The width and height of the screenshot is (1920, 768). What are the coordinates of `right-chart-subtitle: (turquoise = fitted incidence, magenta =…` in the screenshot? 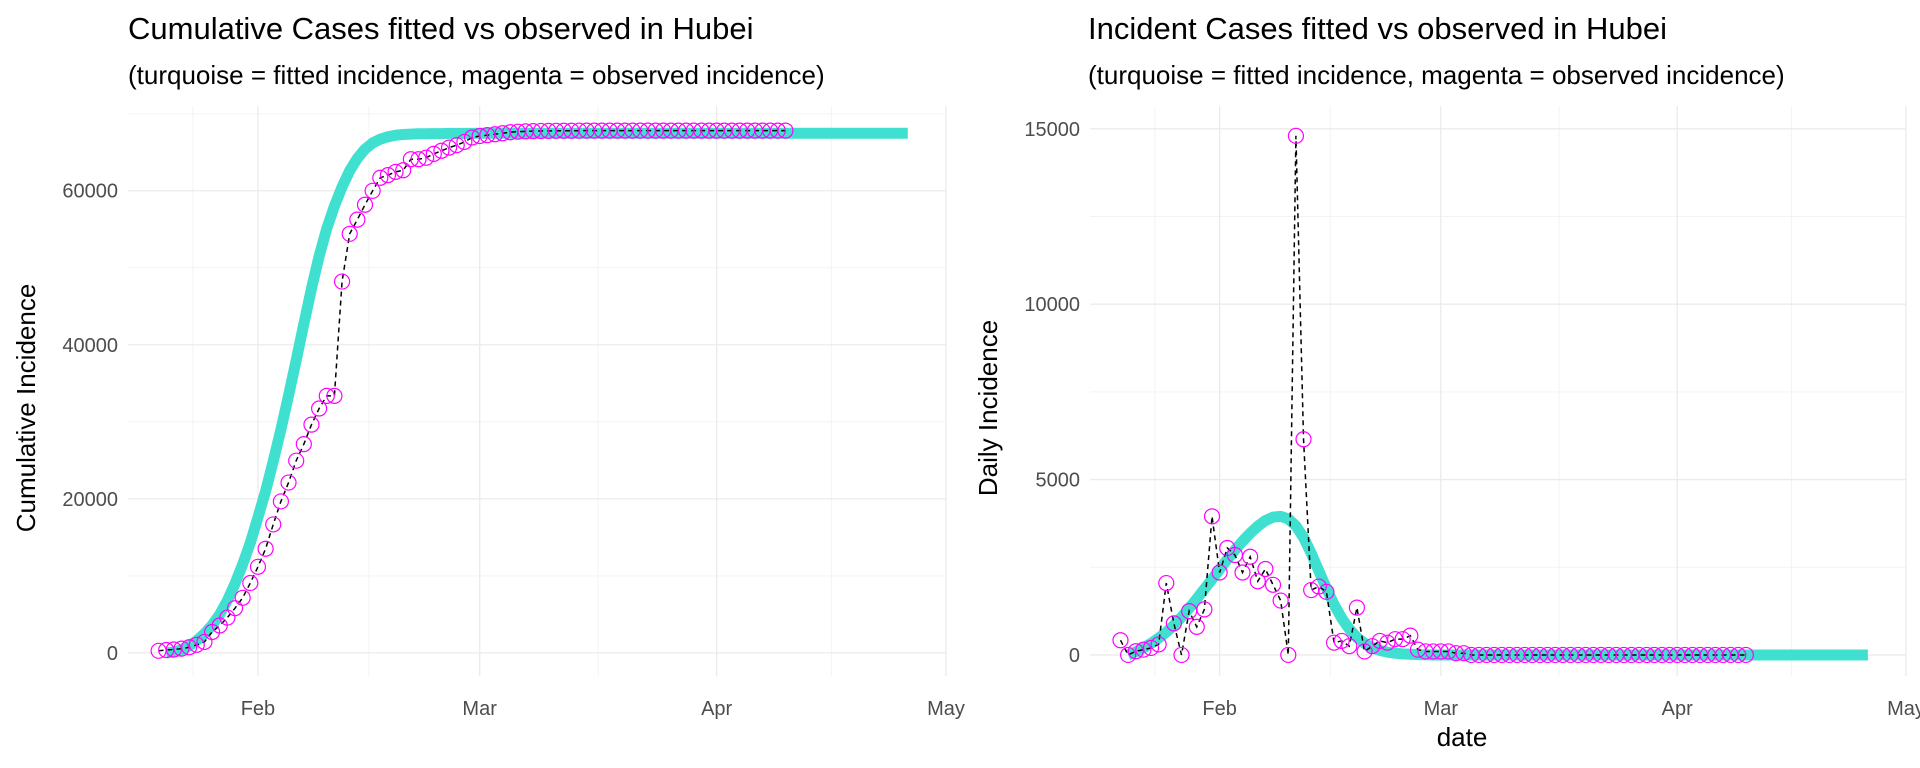 It's located at (1436, 75).